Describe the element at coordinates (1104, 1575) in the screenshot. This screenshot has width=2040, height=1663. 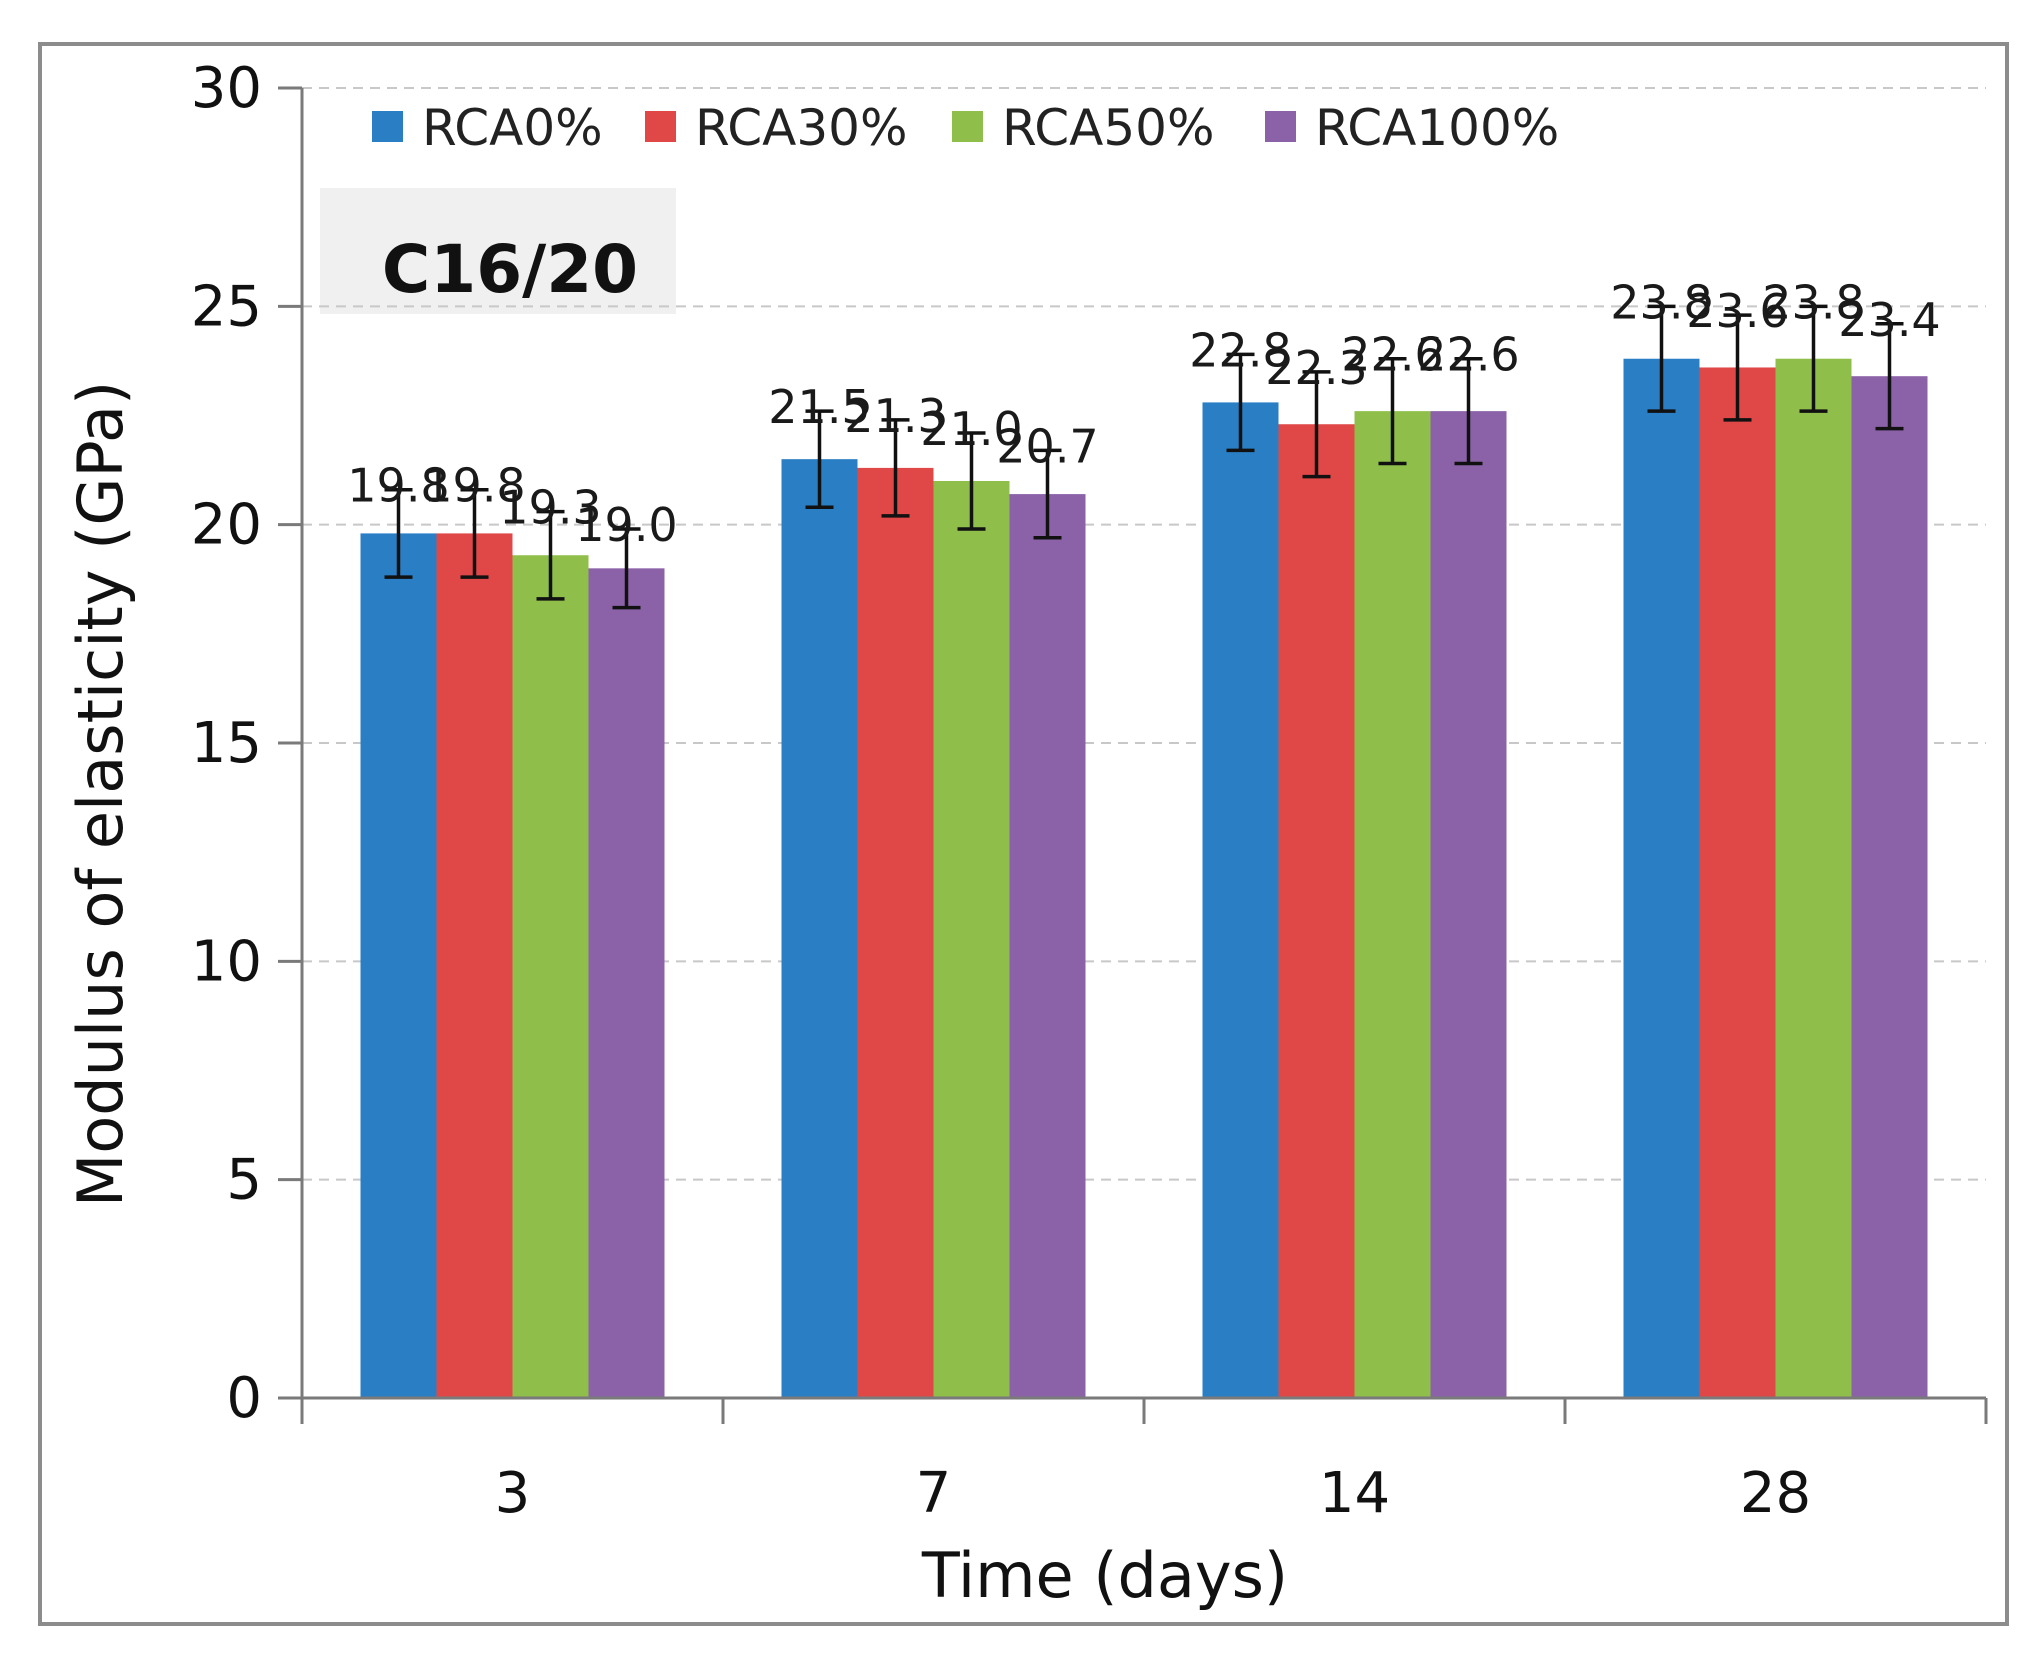
I see `x-axis-title: Time (days)` at that location.